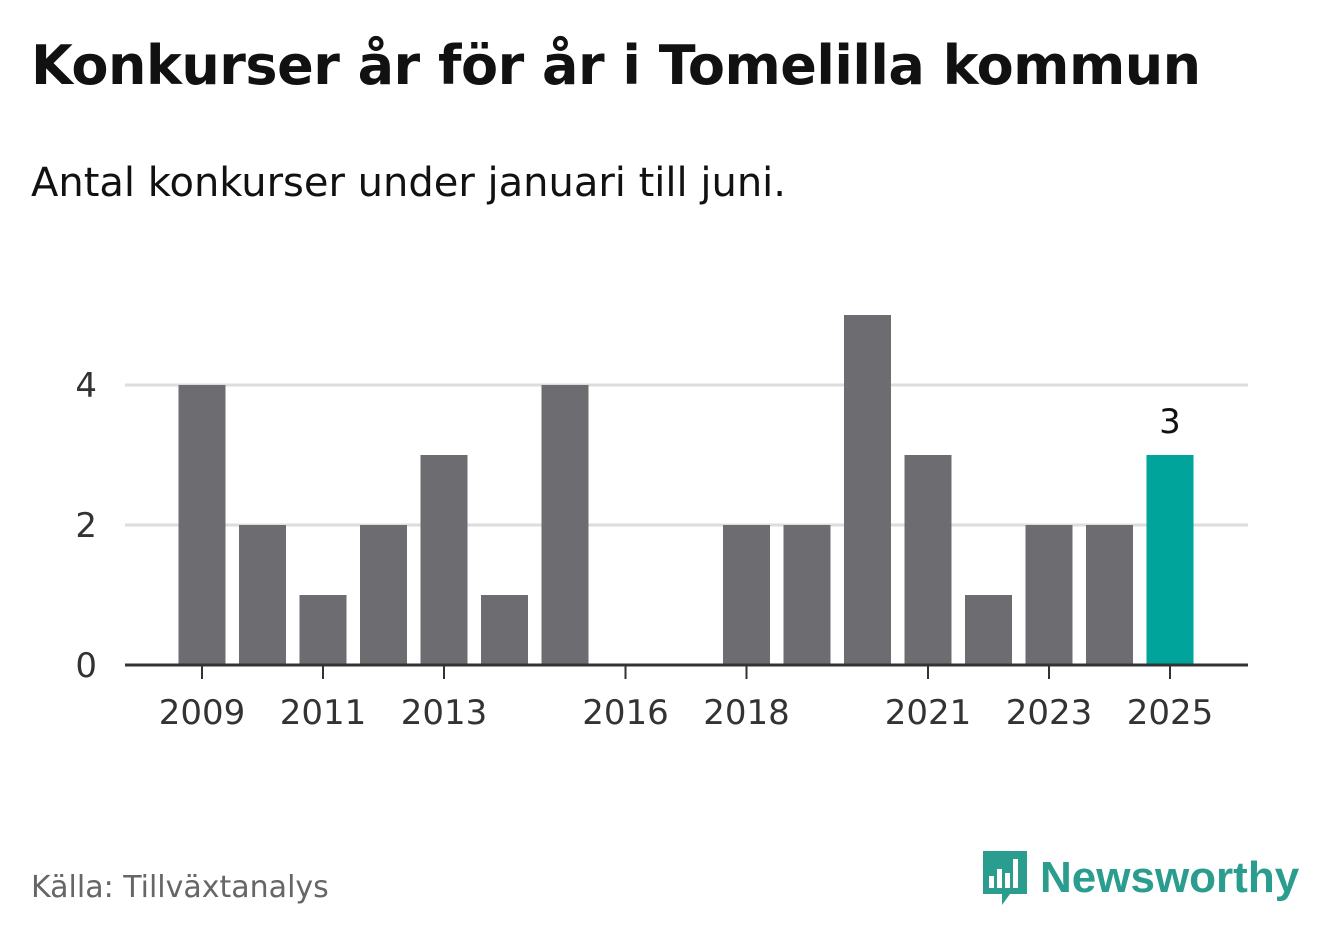 This screenshot has width=1322, height=939. What do you see at coordinates (408, 183) in the screenshot?
I see `chart-subtitle: Antal konkurser under januari till juni.` at bounding box center [408, 183].